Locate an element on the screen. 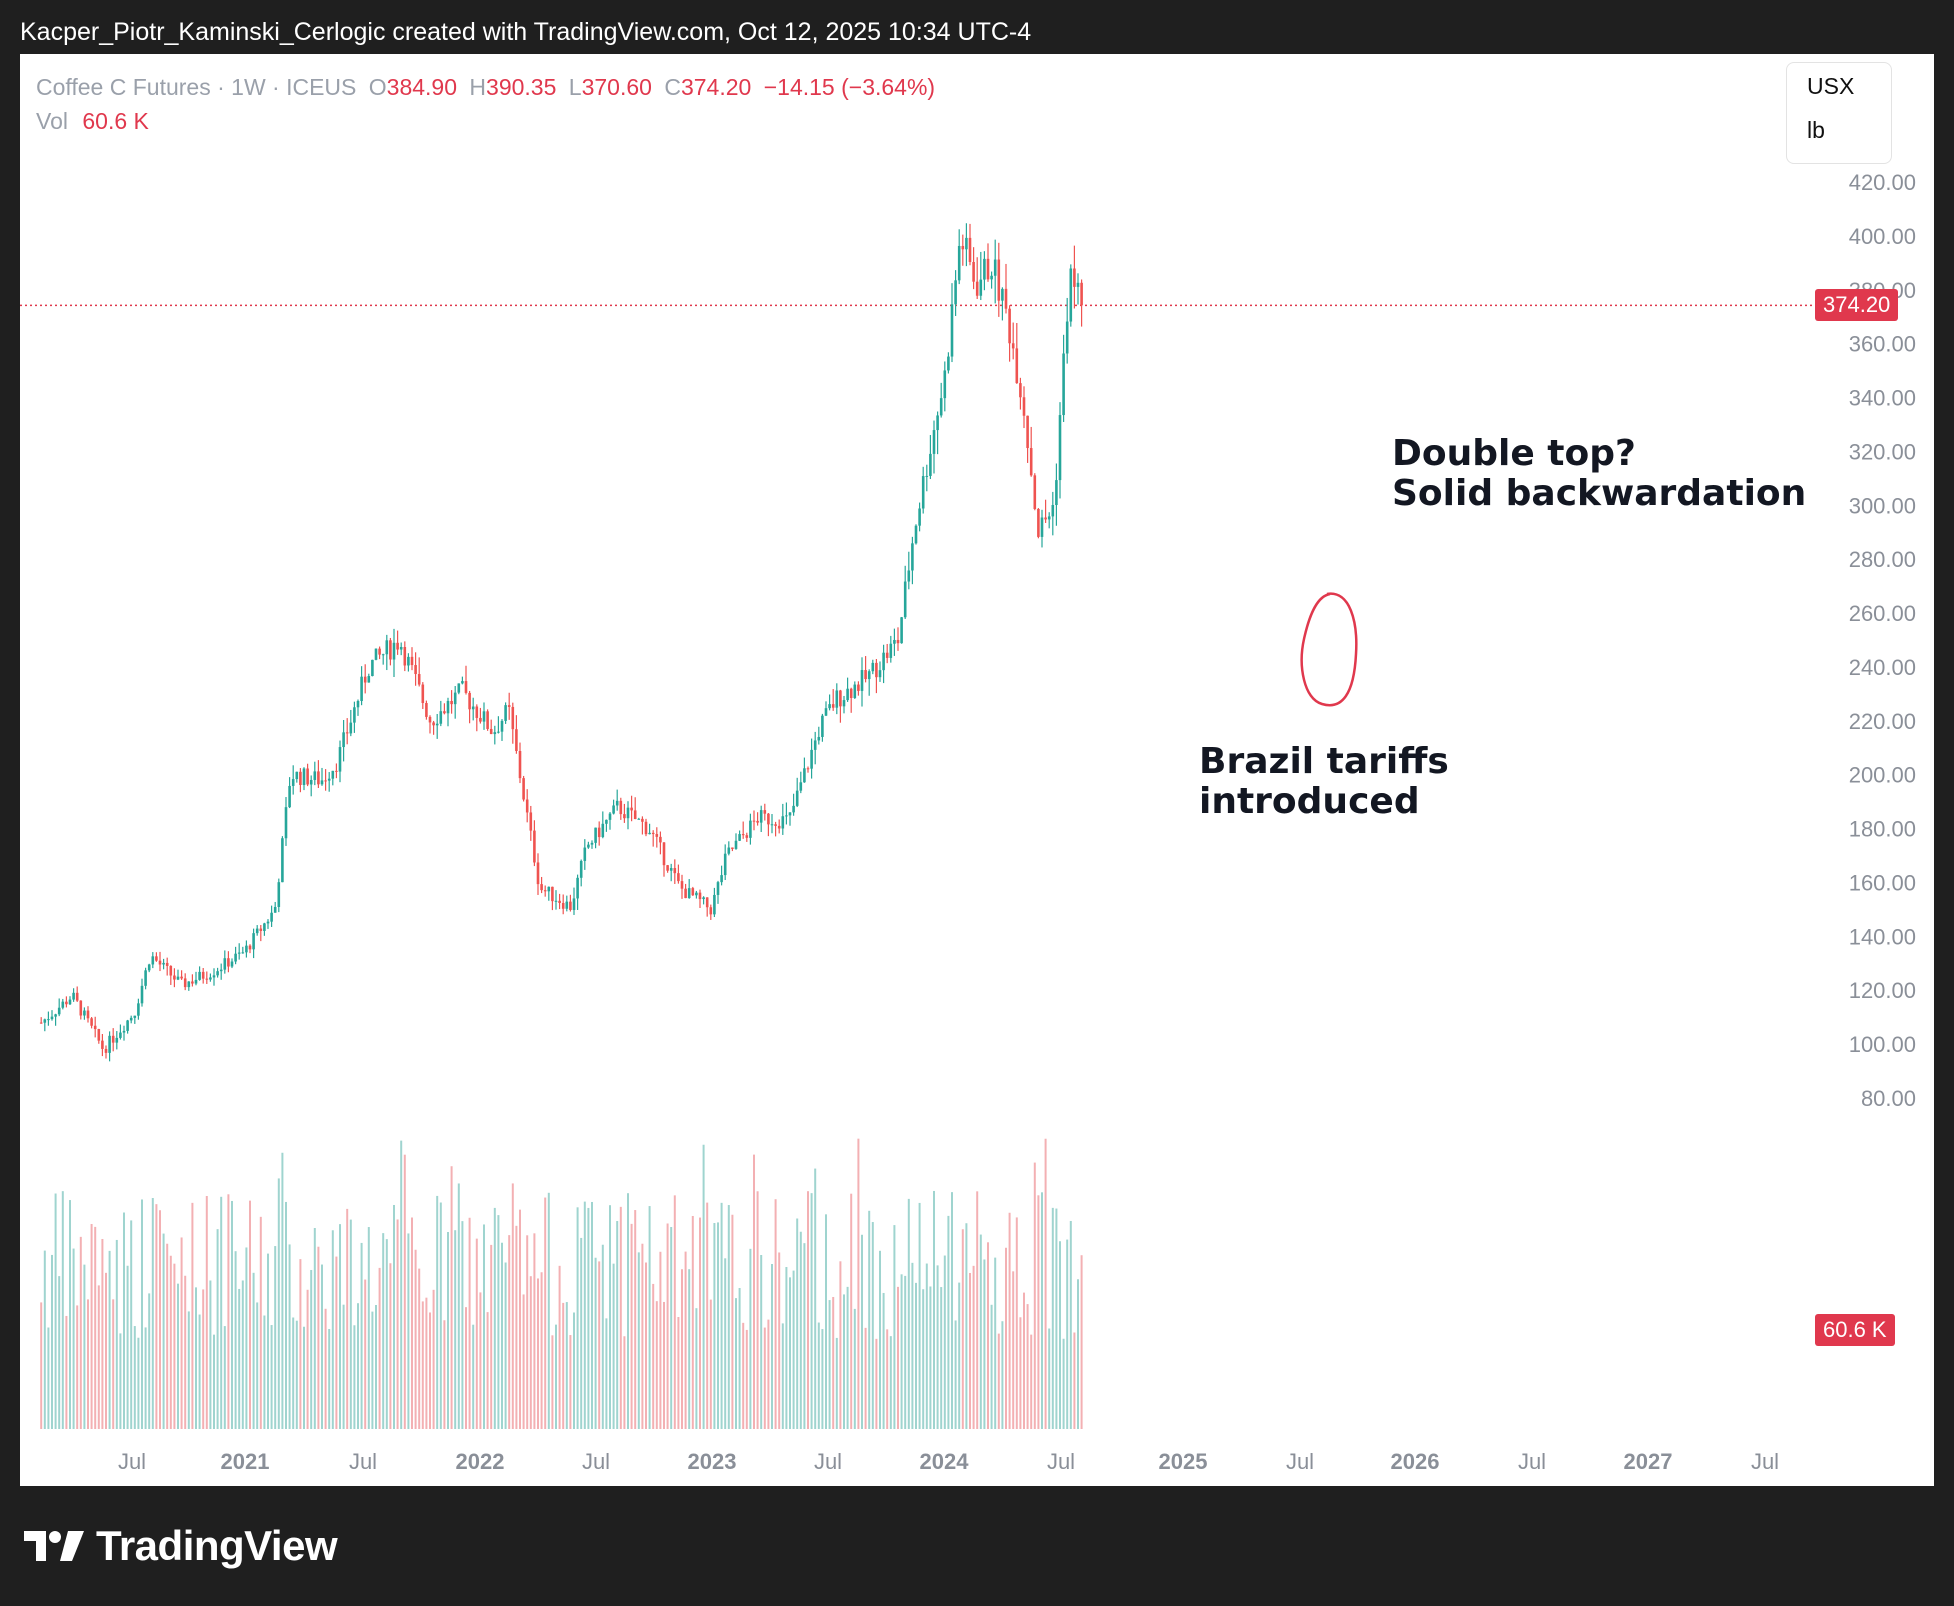 The width and height of the screenshot is (1954, 1606). annotation-double-top: Double top? Solid backwardation is located at coordinates (1599, 474).